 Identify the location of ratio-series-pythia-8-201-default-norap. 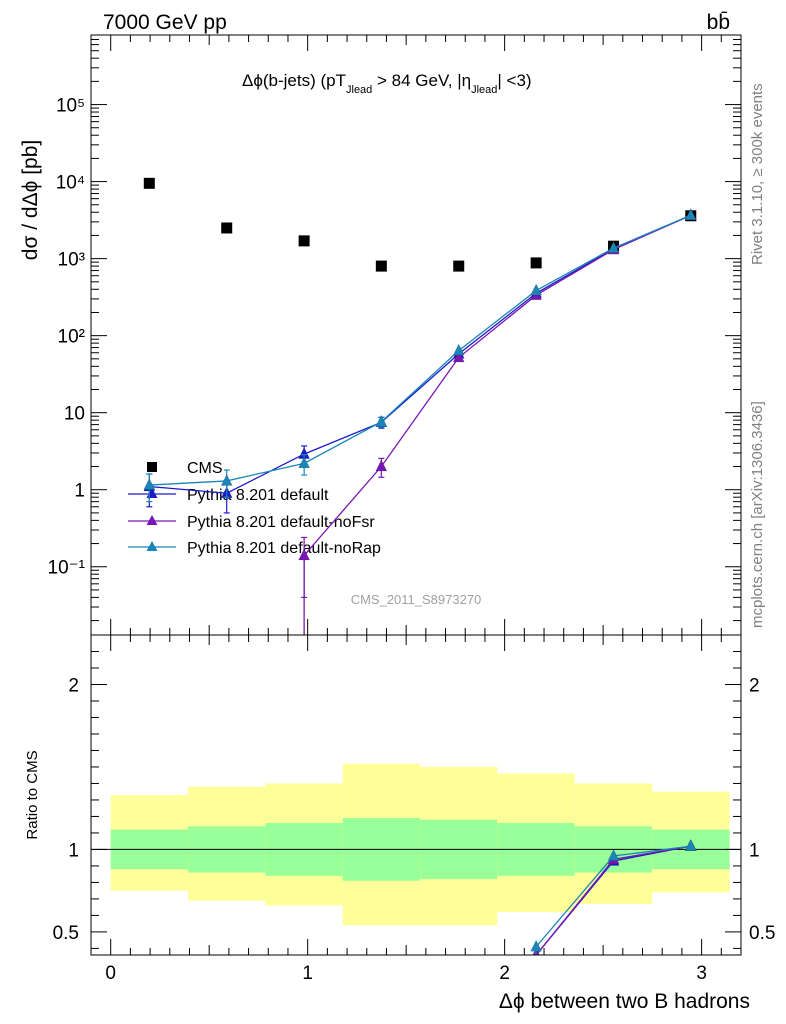
(613, 897).